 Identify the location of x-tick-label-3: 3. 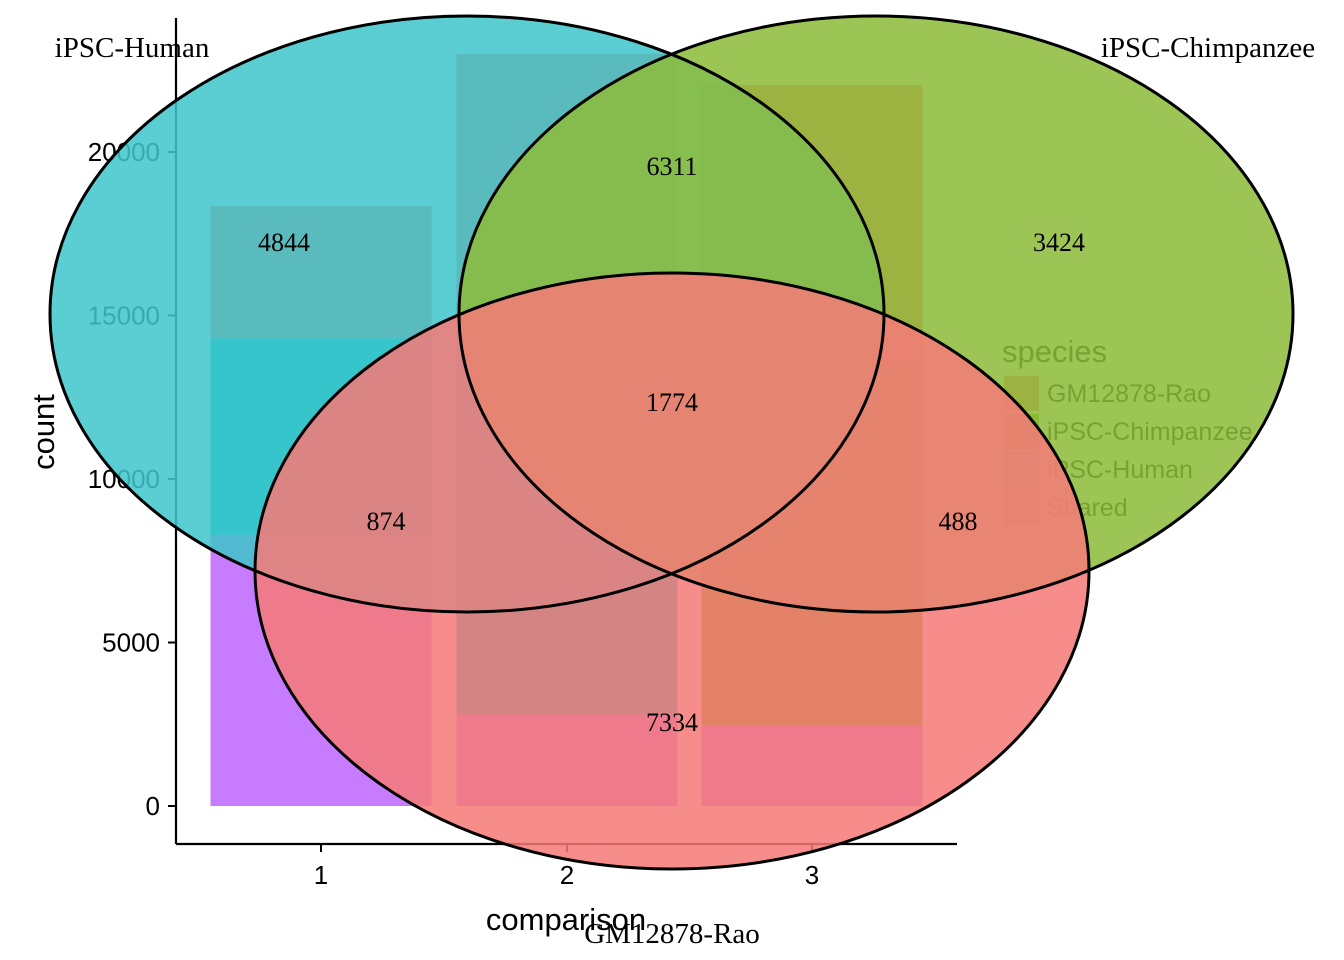
(812, 875).